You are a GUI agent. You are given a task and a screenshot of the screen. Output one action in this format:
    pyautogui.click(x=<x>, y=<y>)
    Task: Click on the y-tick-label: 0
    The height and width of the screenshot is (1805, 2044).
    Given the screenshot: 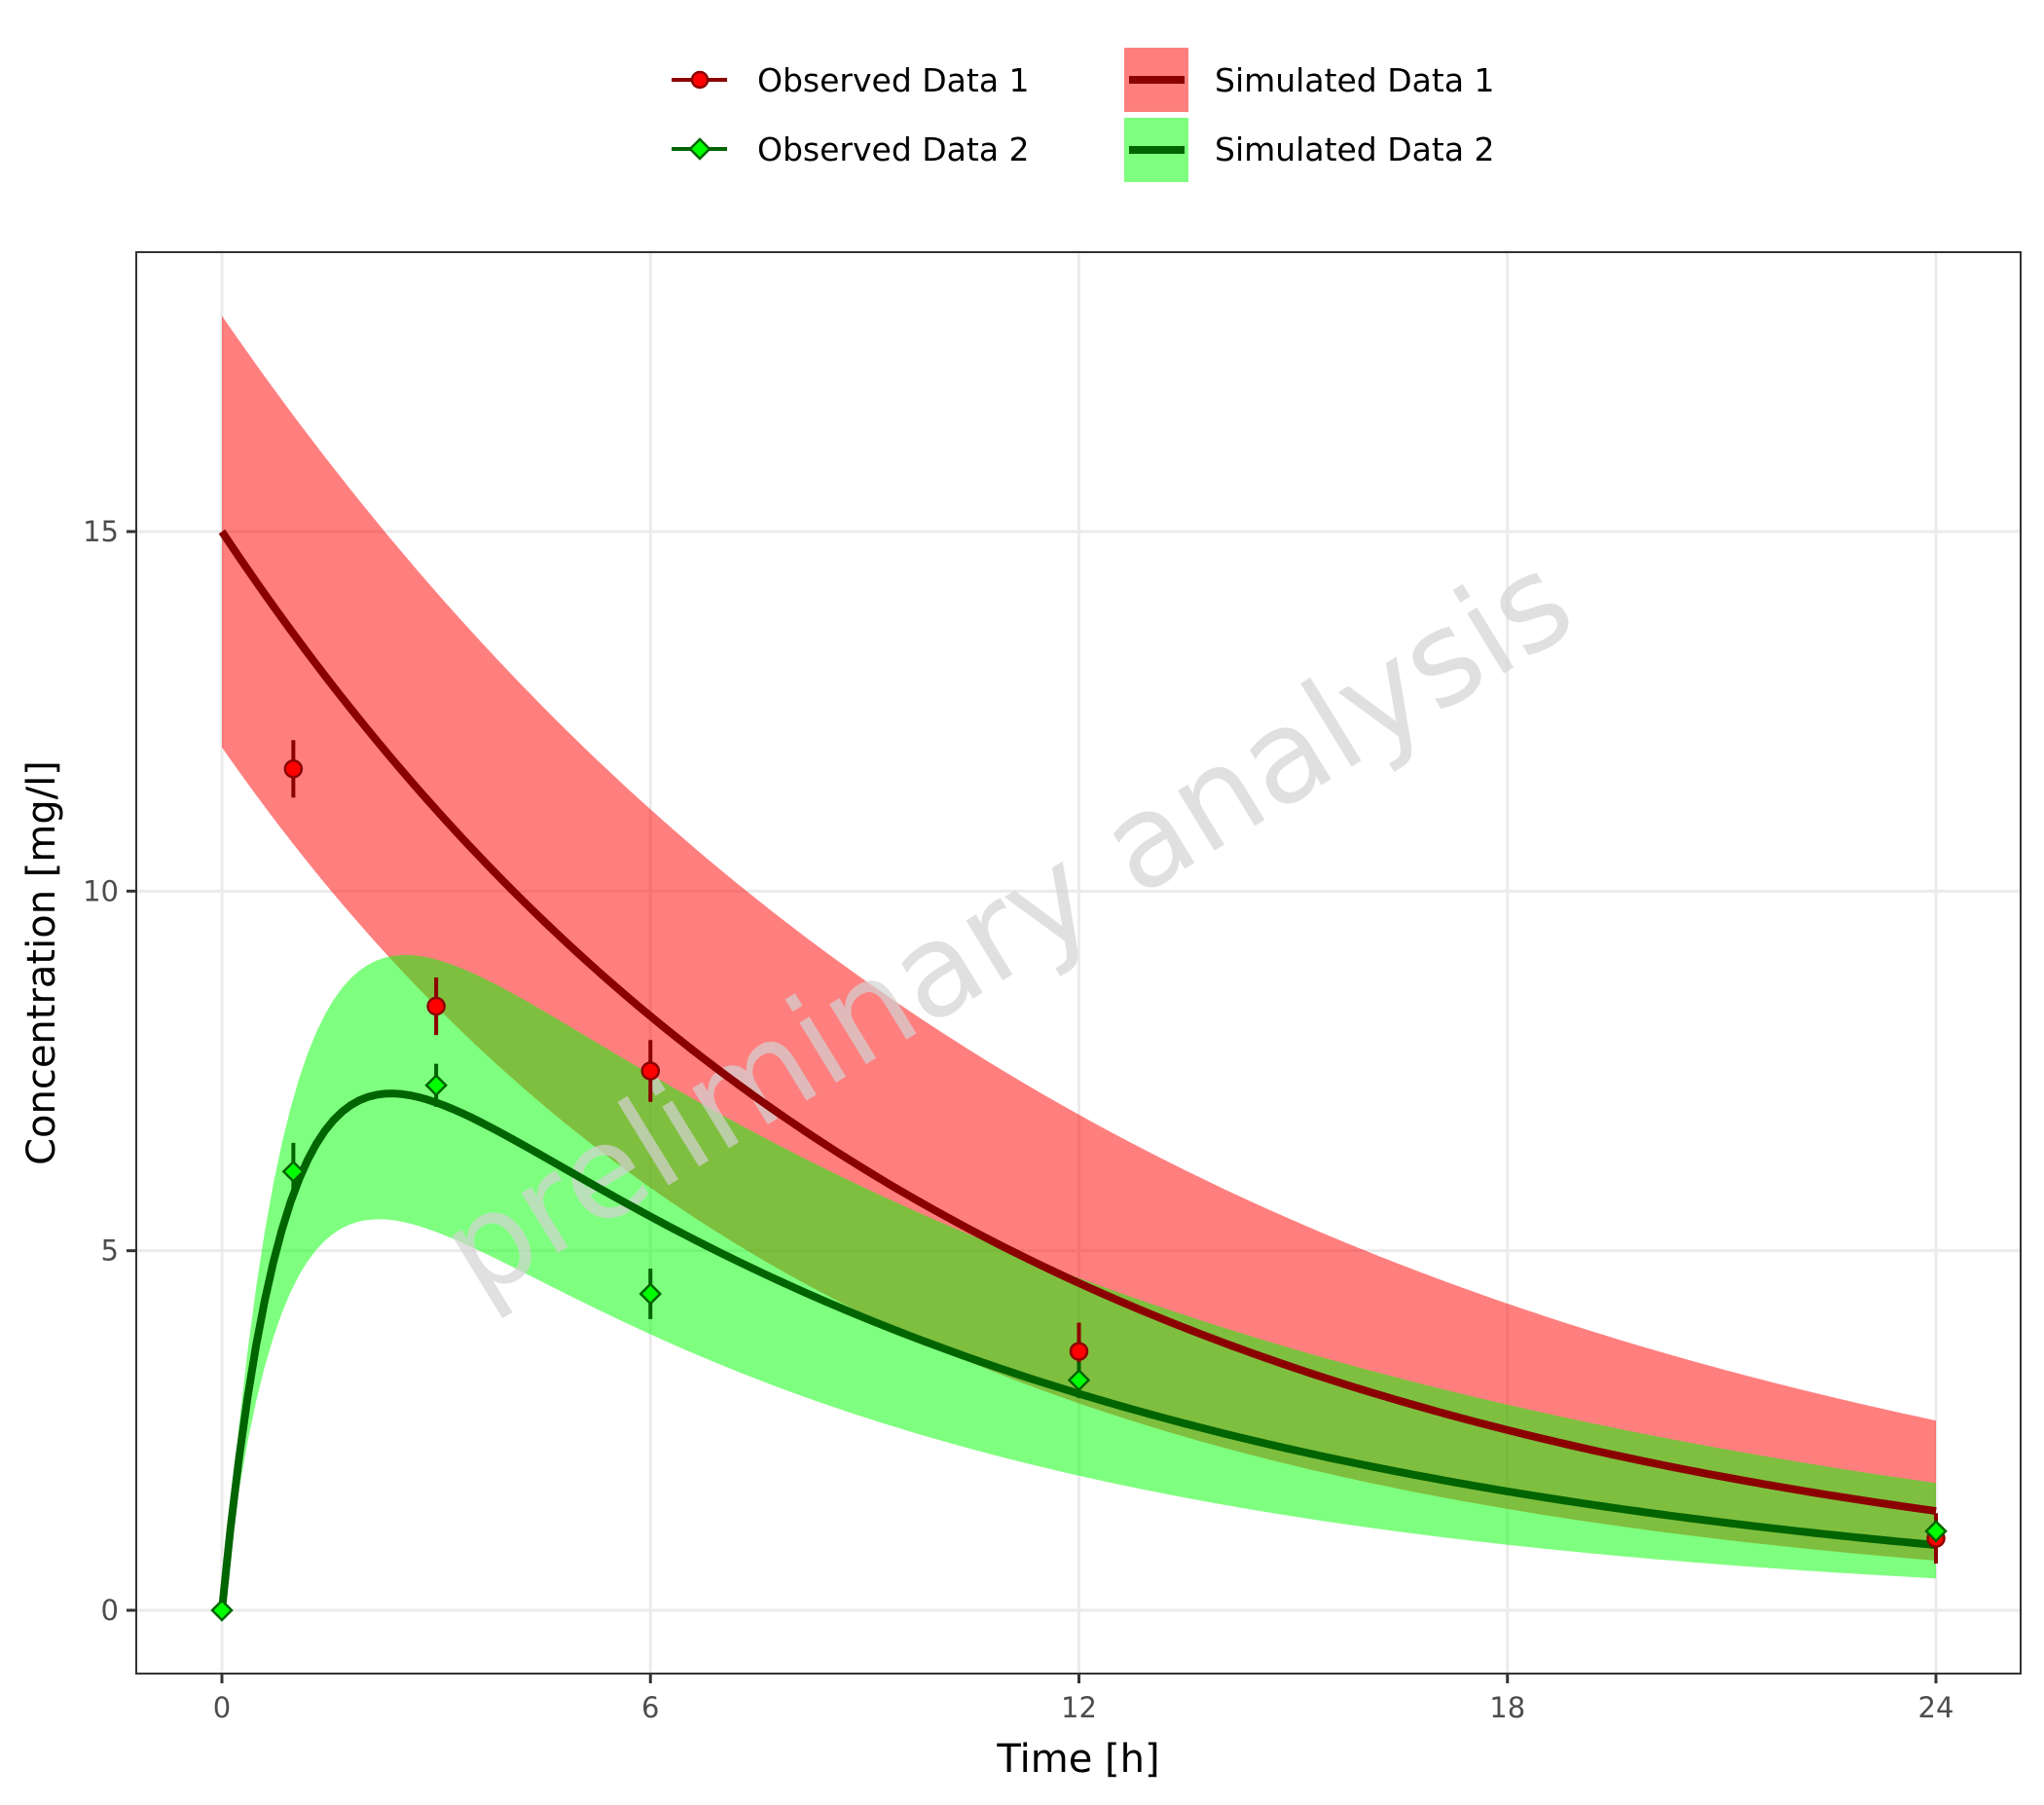 What is the action you would take?
    pyautogui.click(x=110, y=1610)
    